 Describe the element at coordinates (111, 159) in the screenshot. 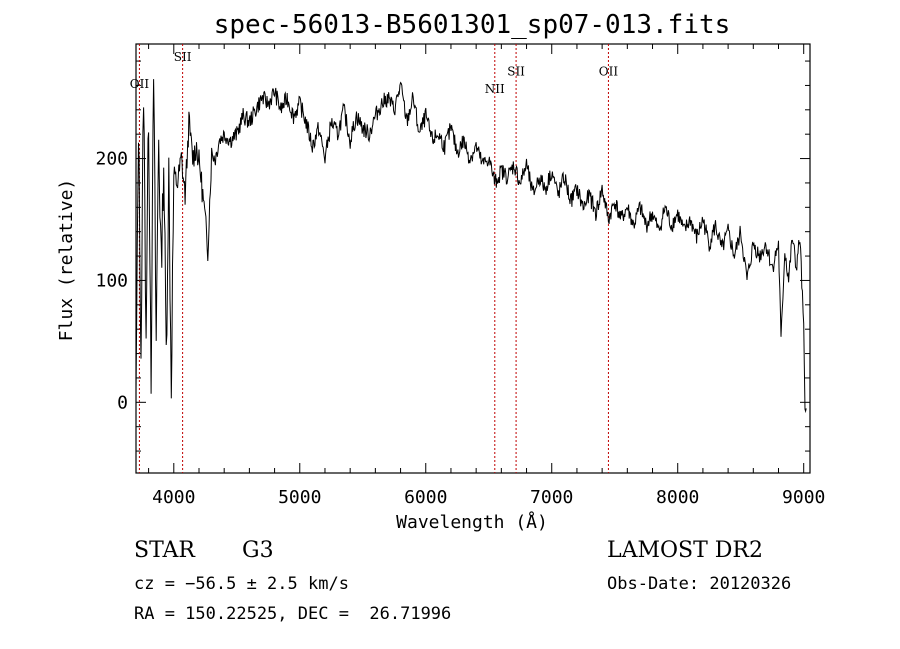

I see `y-tick-label: 200` at that location.